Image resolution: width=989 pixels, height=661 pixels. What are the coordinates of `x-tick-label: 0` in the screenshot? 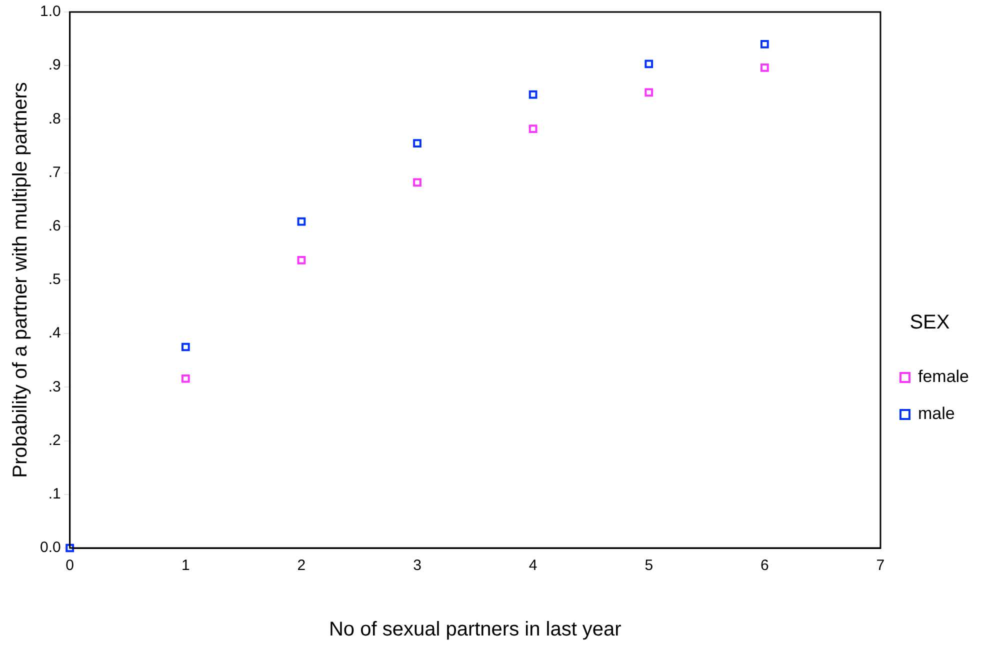 It's located at (70, 565).